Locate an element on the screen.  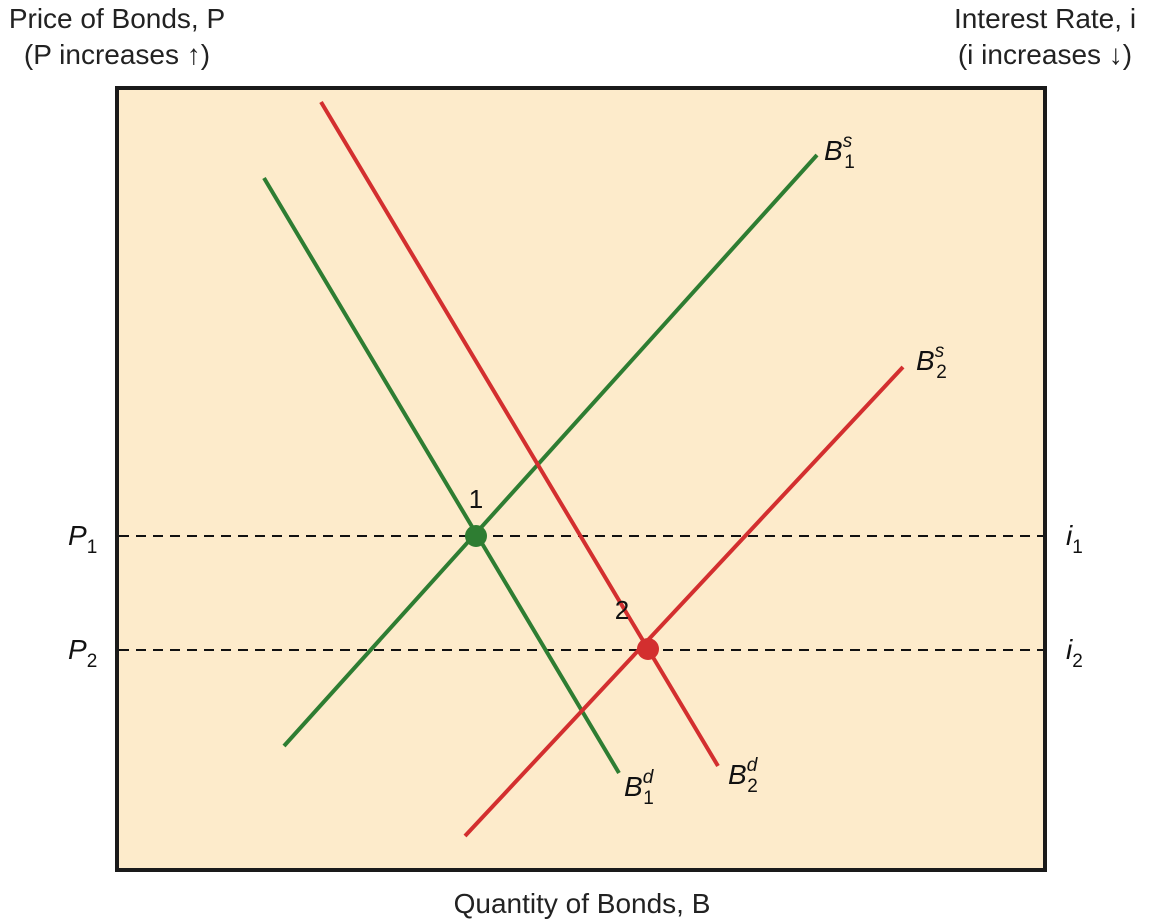
left-axis-title: Price of Bonds, P is located at coordinates (117, 18).